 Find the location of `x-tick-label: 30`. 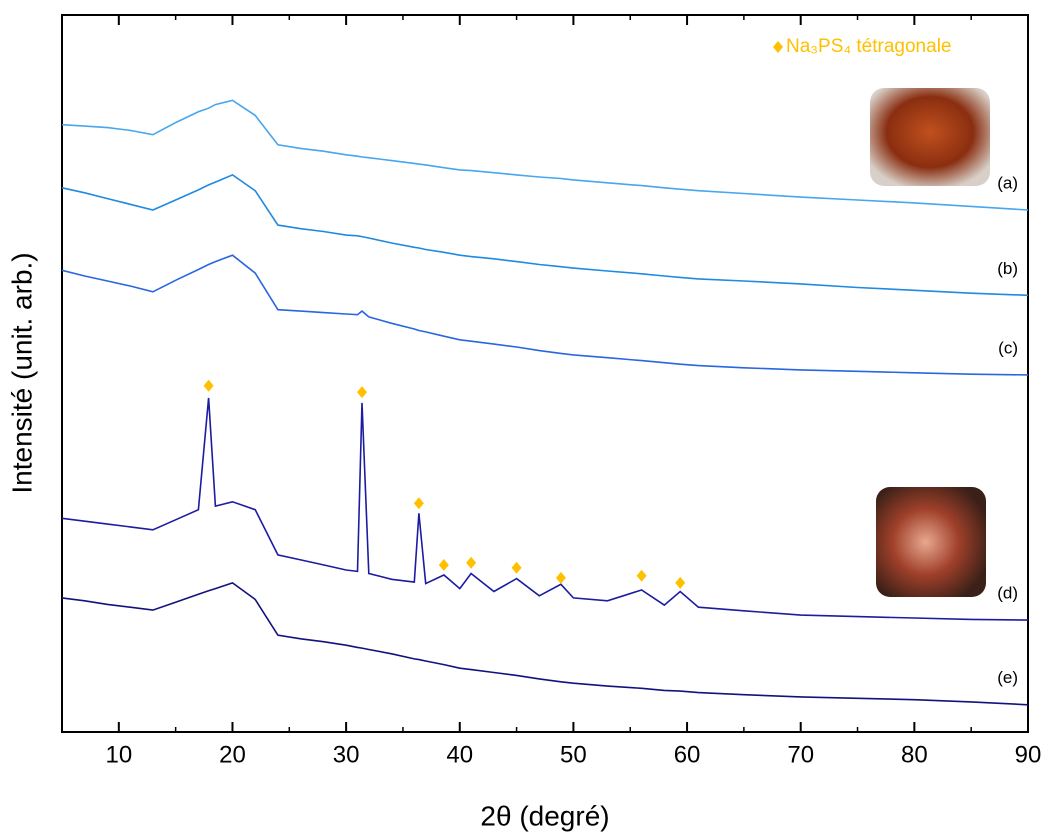

x-tick-label: 30 is located at coordinates (346, 754).